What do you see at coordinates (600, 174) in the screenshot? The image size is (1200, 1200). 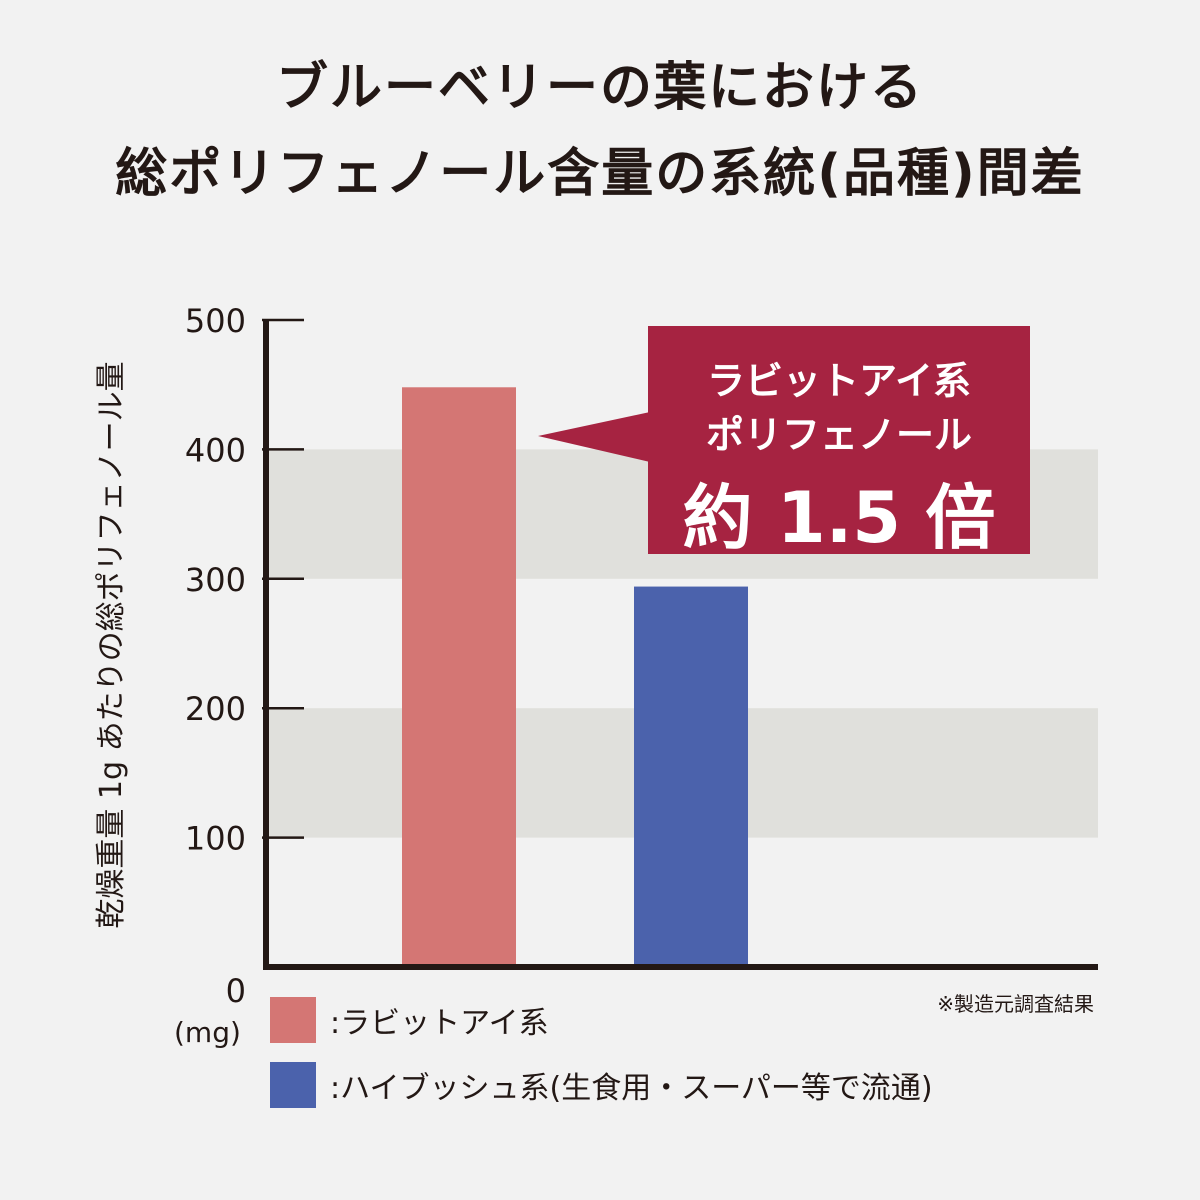 I see `chart-title-line-2: 総ポリフェノール含量の系統(品種)間差` at bounding box center [600, 174].